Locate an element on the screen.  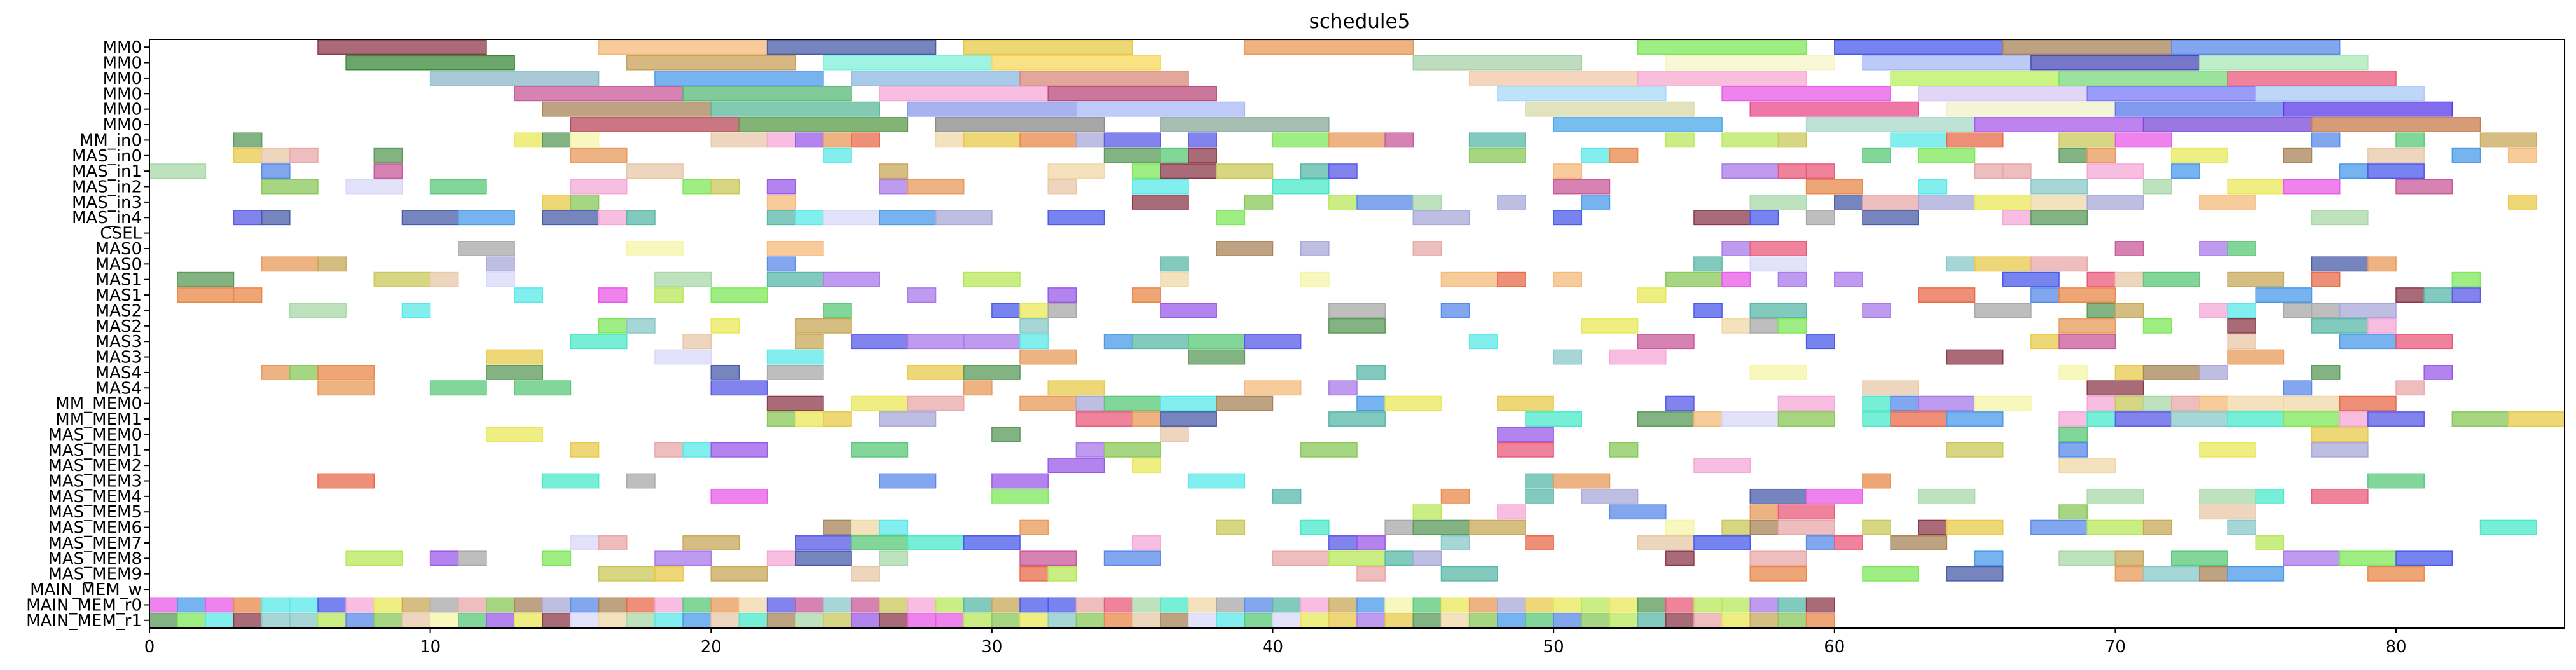
y-tick-label: MAIN_MEM_r1 is located at coordinates (84, 621).